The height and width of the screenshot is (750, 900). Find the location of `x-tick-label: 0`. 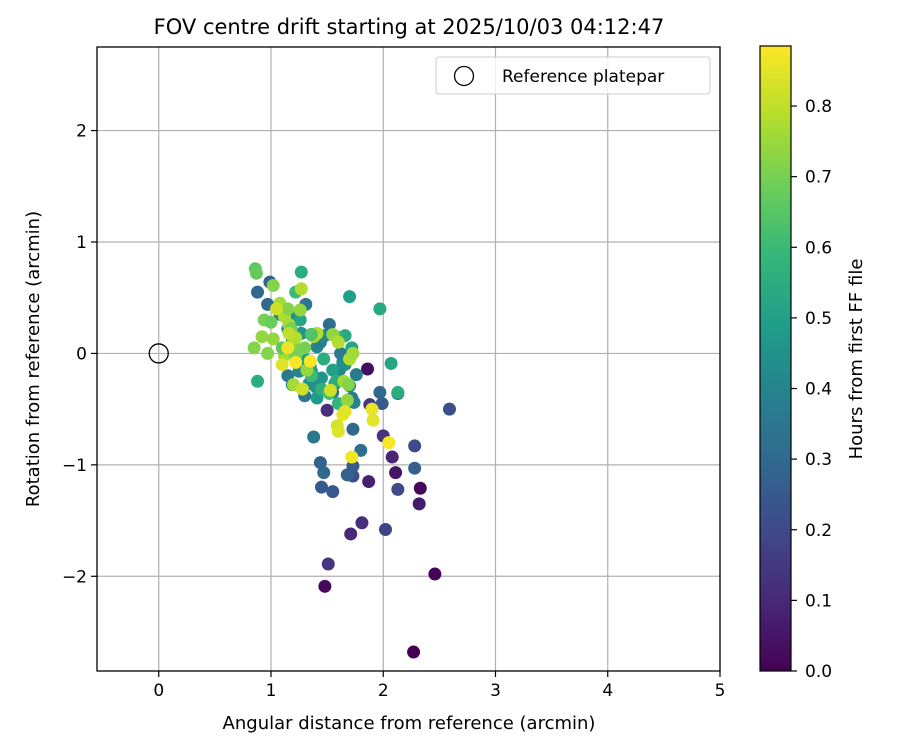

x-tick-label: 0 is located at coordinates (158, 691).